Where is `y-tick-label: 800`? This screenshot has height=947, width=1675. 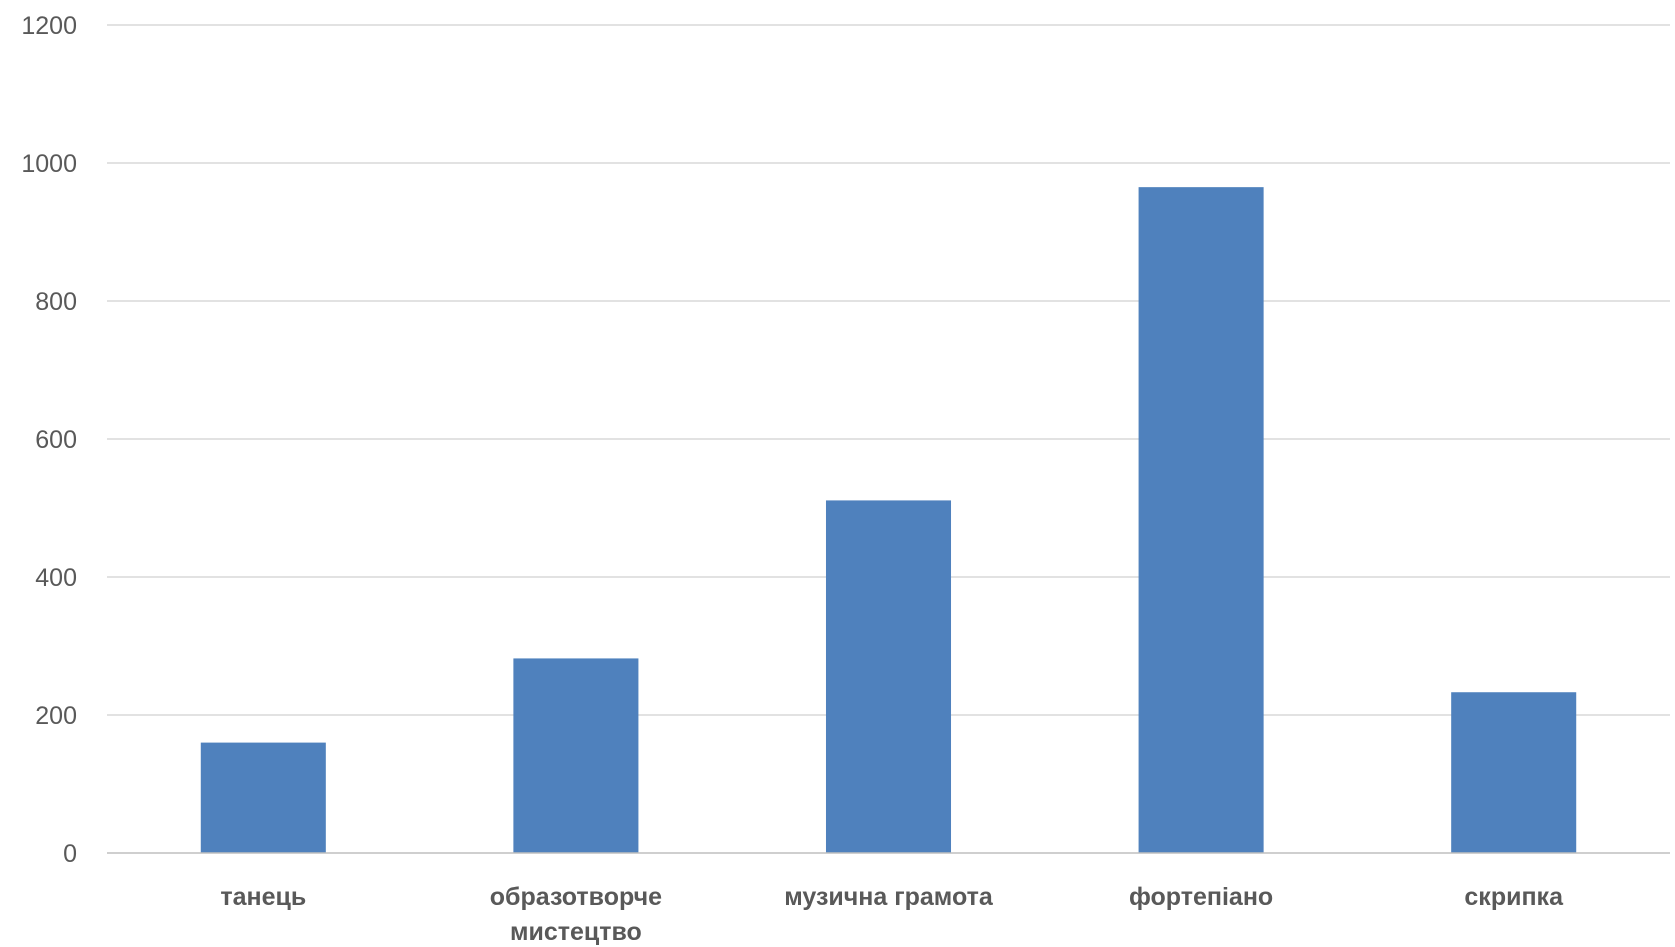
y-tick-label: 800 is located at coordinates (56, 302).